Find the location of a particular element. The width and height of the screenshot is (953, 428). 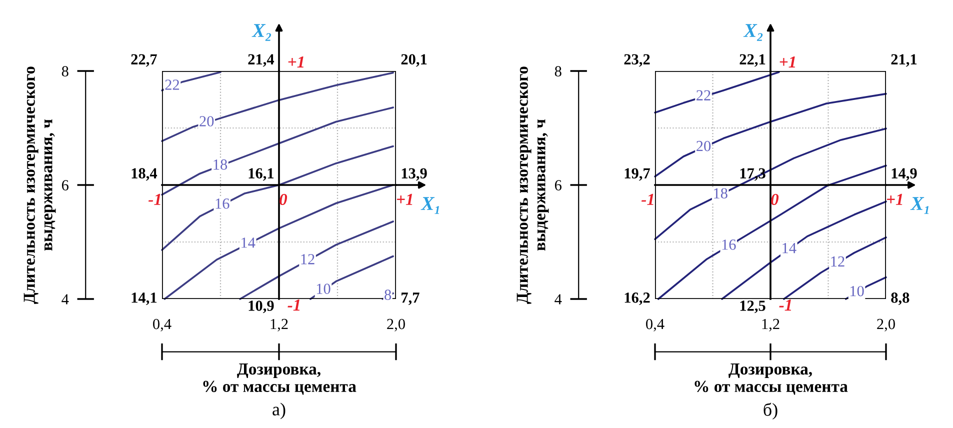

text: а) is located at coordinates (279, 411).